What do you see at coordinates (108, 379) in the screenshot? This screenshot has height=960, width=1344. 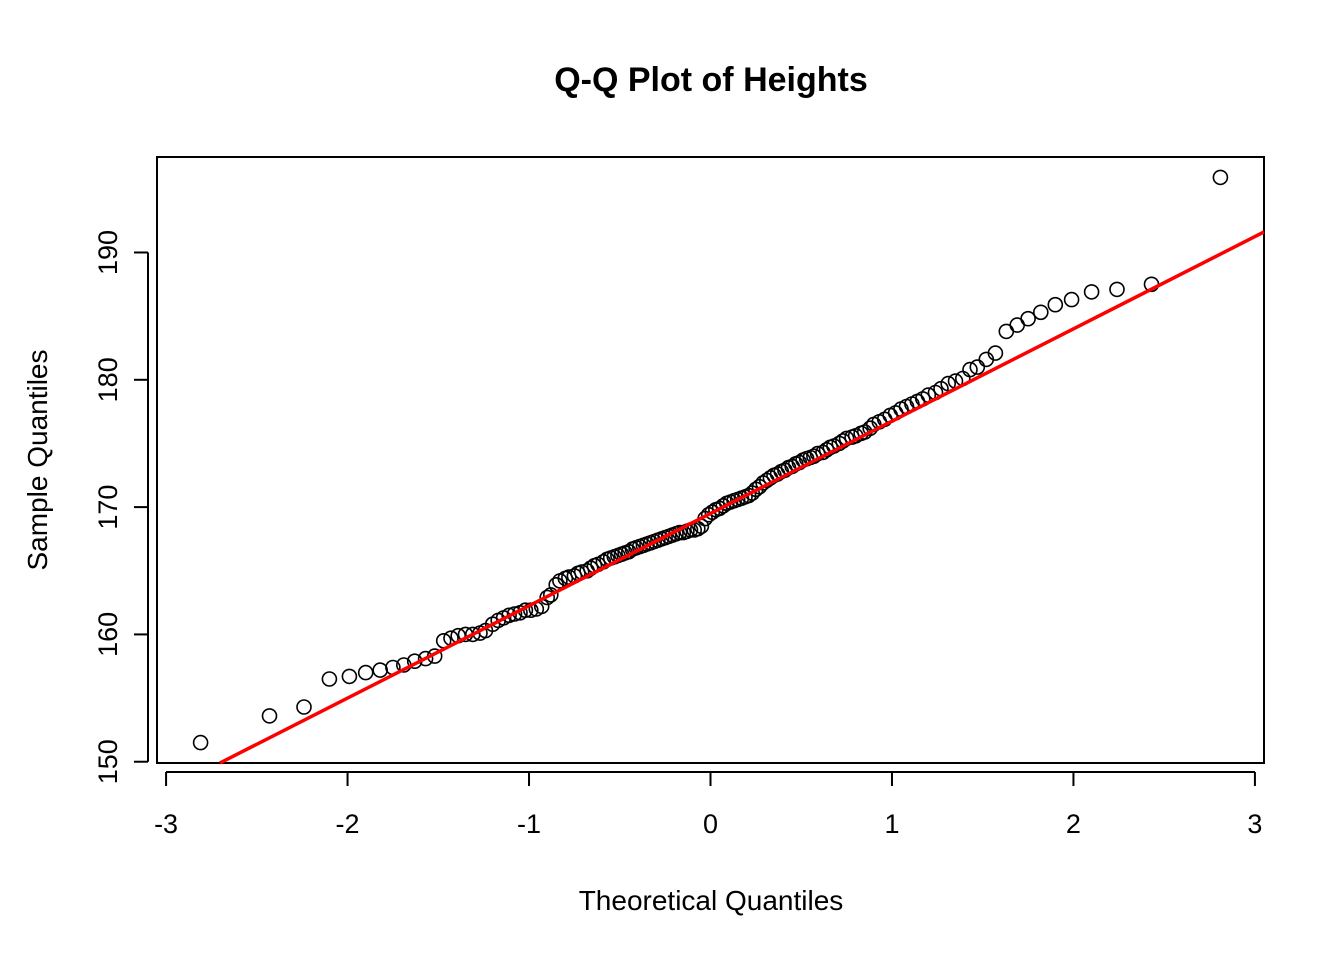 I see `y-tick-label: 180` at bounding box center [108, 379].